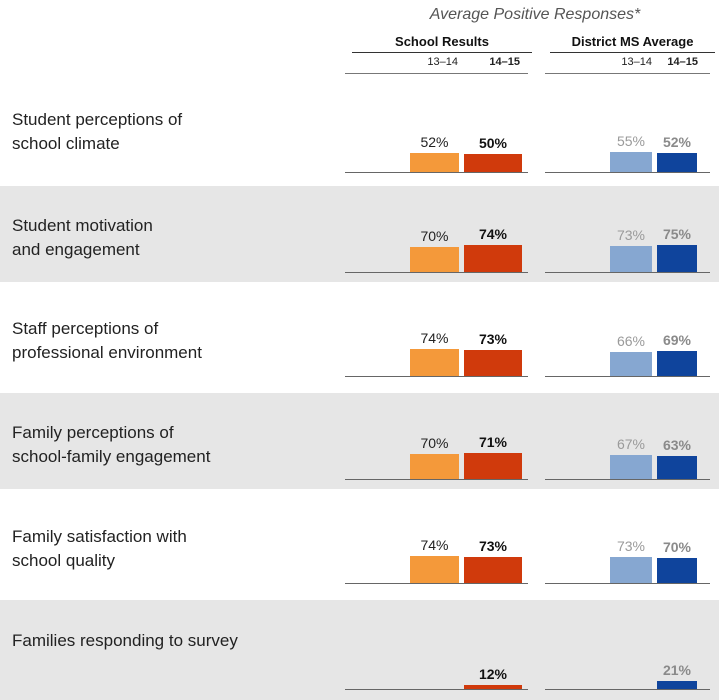  I want to click on school-results-underline, so click(442, 52).